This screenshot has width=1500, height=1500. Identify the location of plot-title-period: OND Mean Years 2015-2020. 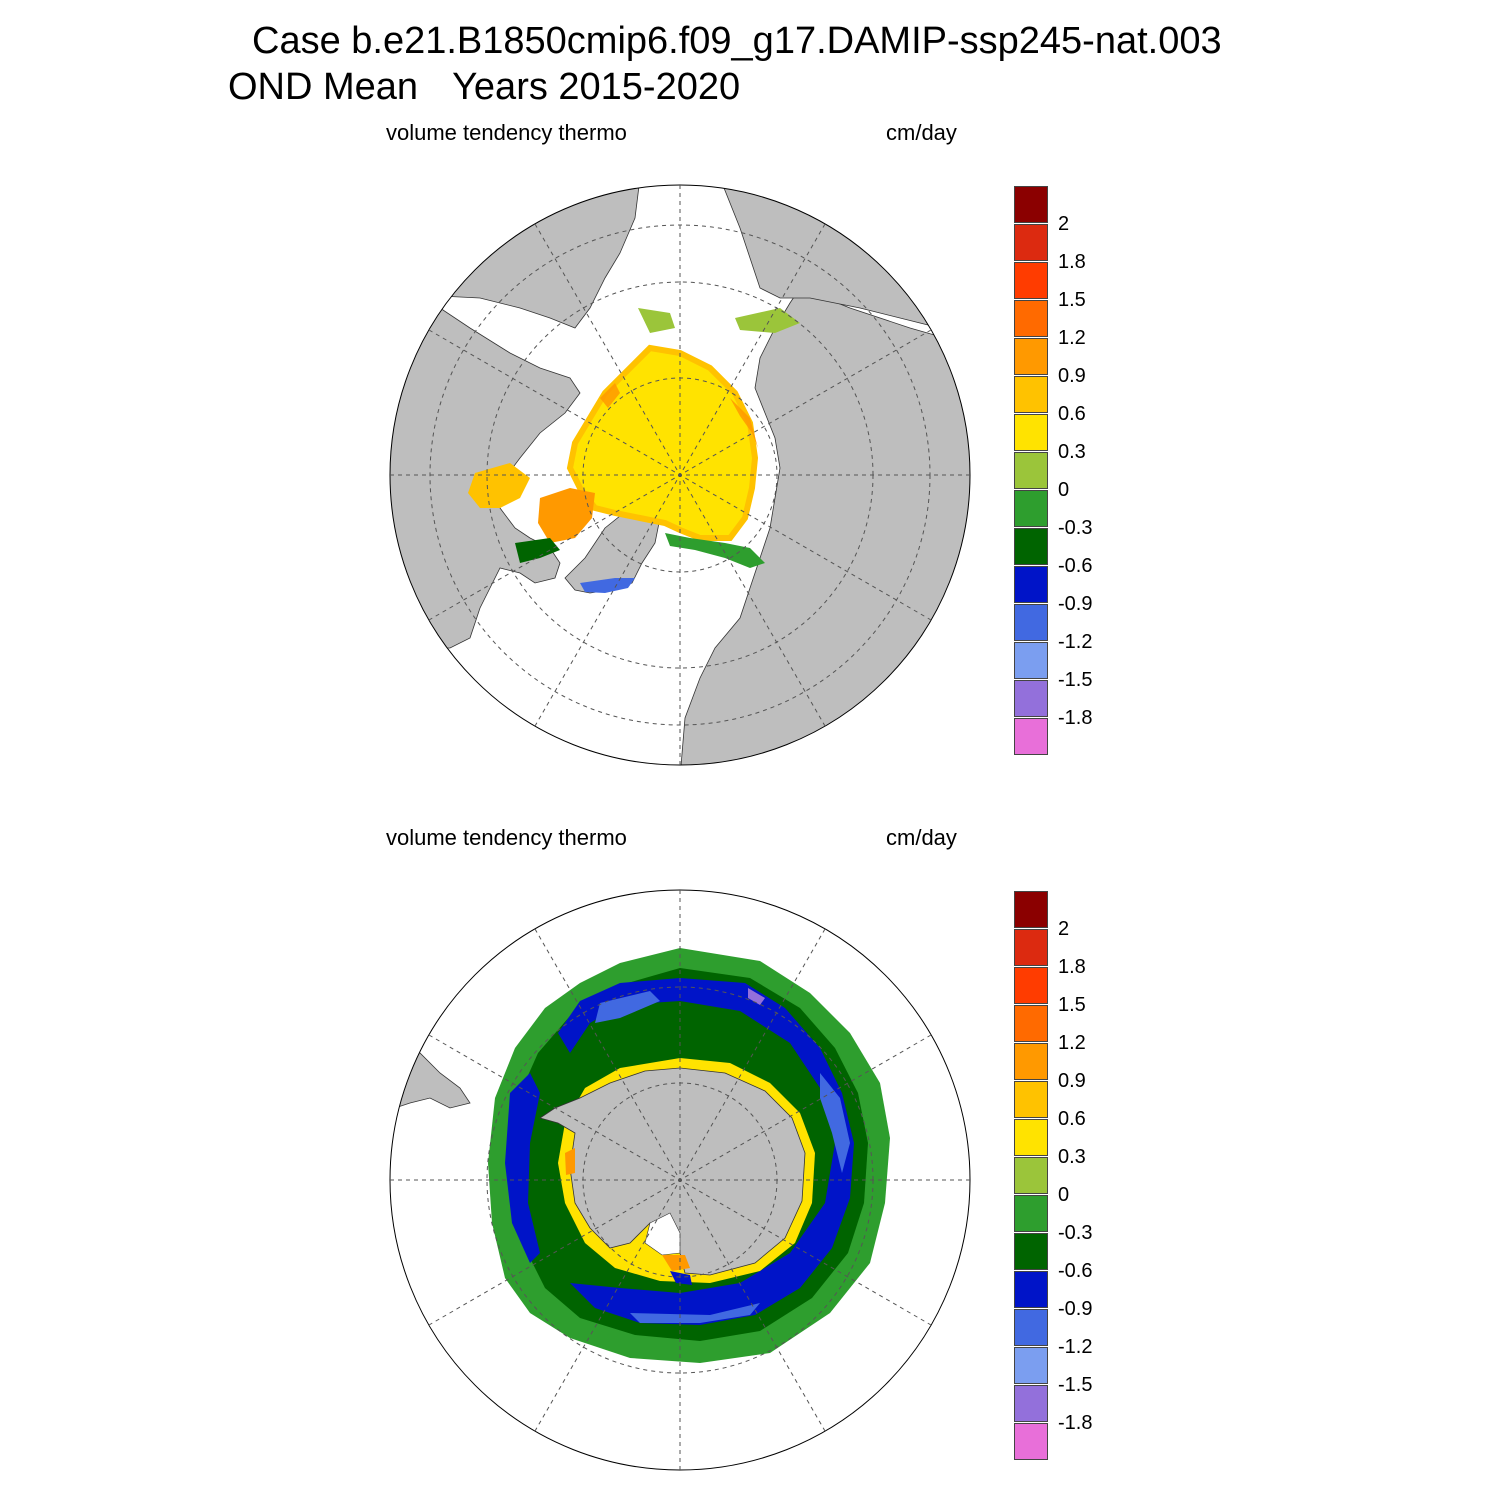
(484, 87).